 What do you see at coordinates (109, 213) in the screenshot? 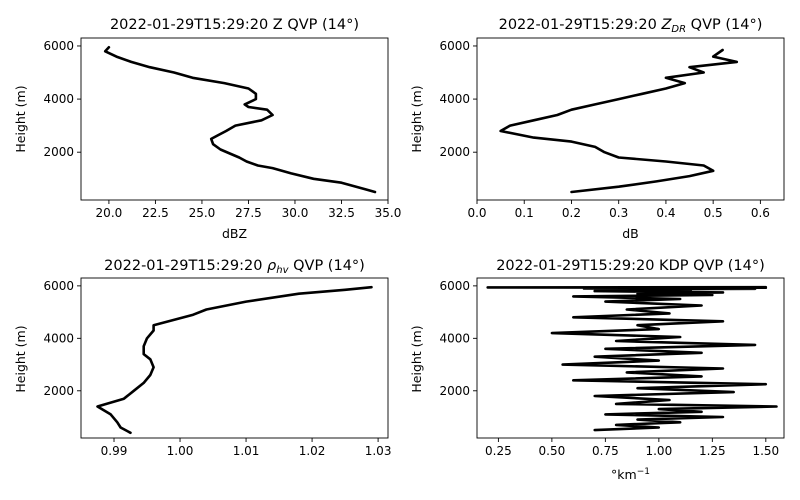
I see `panel-1-xtick-label: 20.0` at bounding box center [109, 213].